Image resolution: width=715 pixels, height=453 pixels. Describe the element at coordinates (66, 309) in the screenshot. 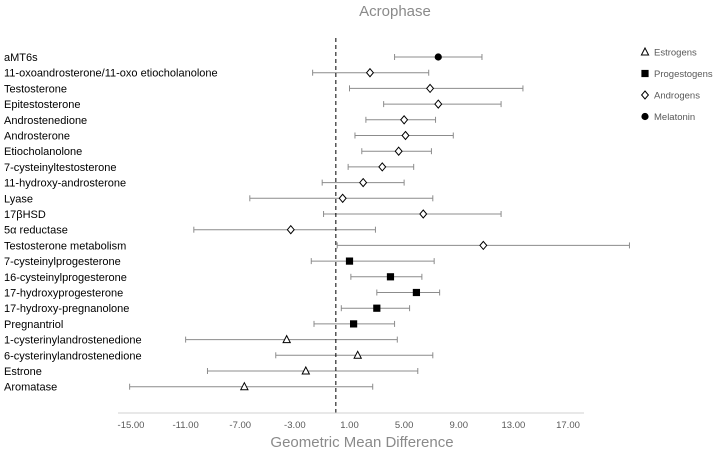

I see `category-label: 17-hydroxy-pregnanolone` at that location.